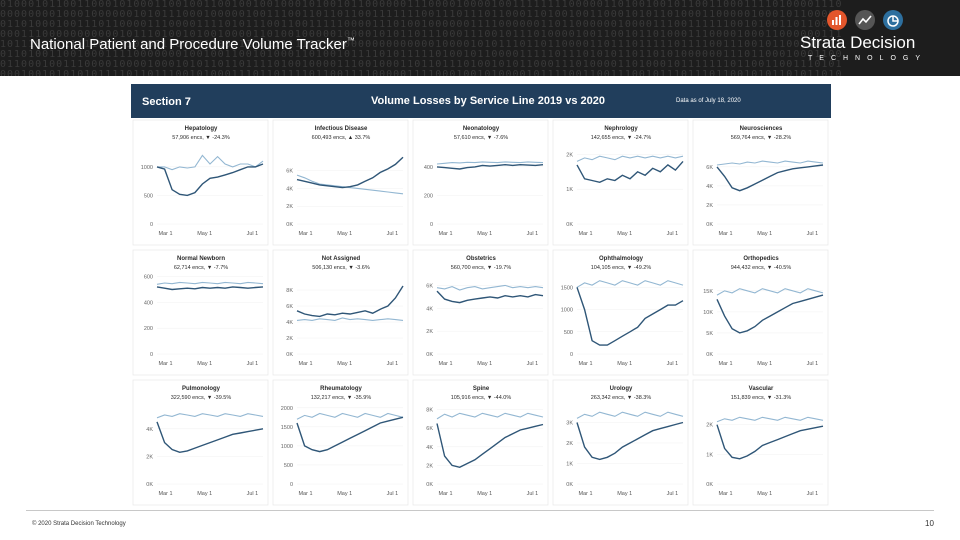  What do you see at coordinates (761, 398) in the screenshot?
I see `chart-subtitle: 151,839 encs, ▼ -31.3%` at bounding box center [761, 398].